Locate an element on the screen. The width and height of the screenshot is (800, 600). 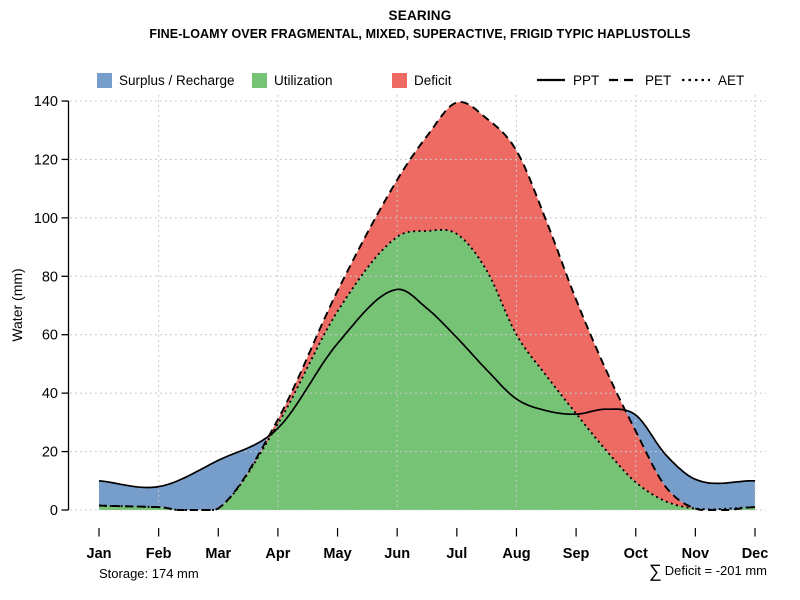
y-tick-label: 60 is located at coordinates (50, 336).